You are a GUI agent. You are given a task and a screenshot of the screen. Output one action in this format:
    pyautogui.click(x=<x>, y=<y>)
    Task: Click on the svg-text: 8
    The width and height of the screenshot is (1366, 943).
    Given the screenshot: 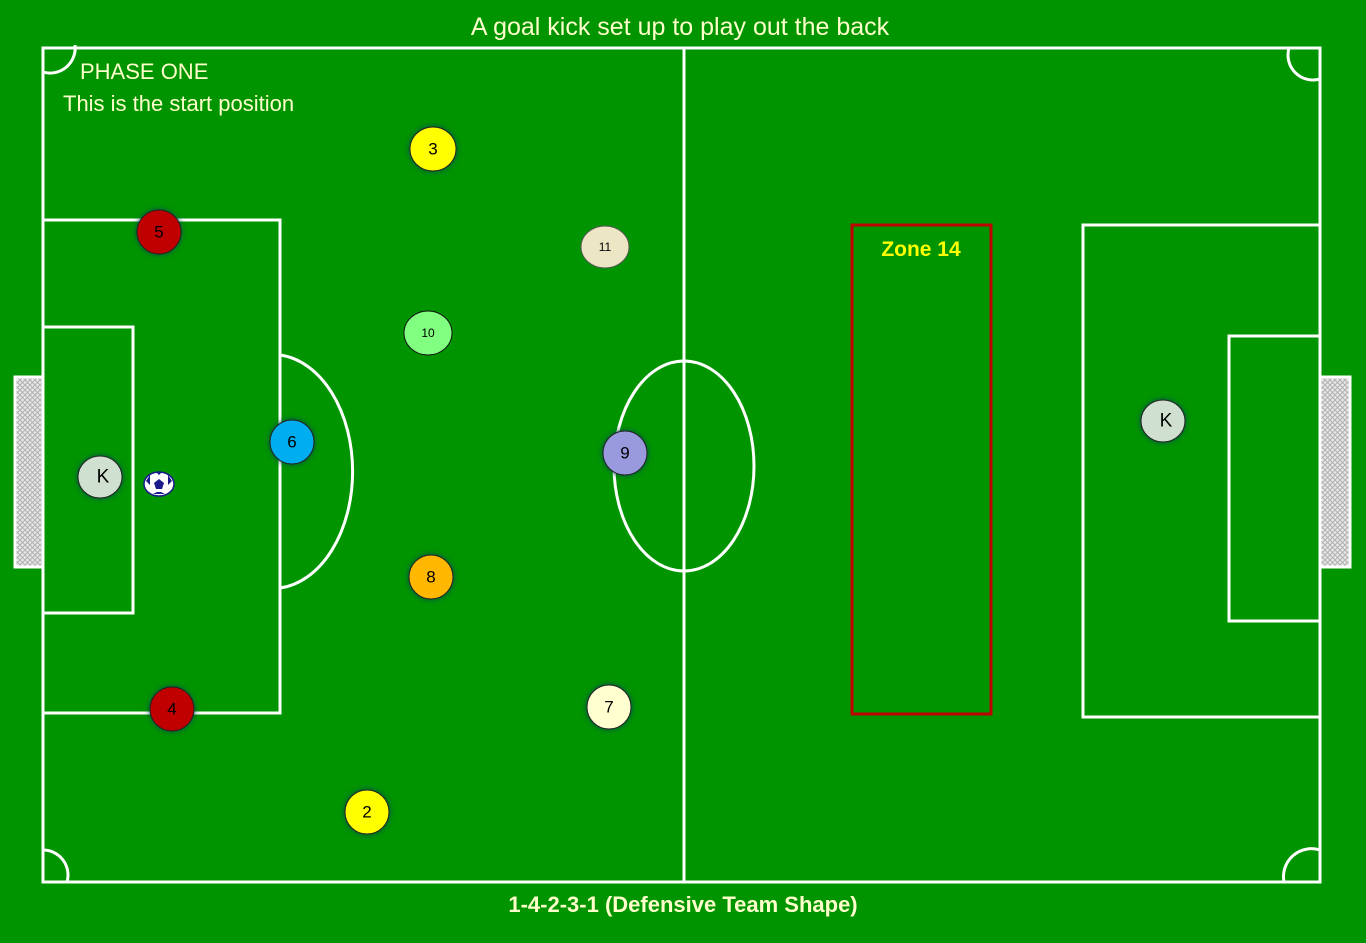 What is the action you would take?
    pyautogui.click(x=430, y=577)
    